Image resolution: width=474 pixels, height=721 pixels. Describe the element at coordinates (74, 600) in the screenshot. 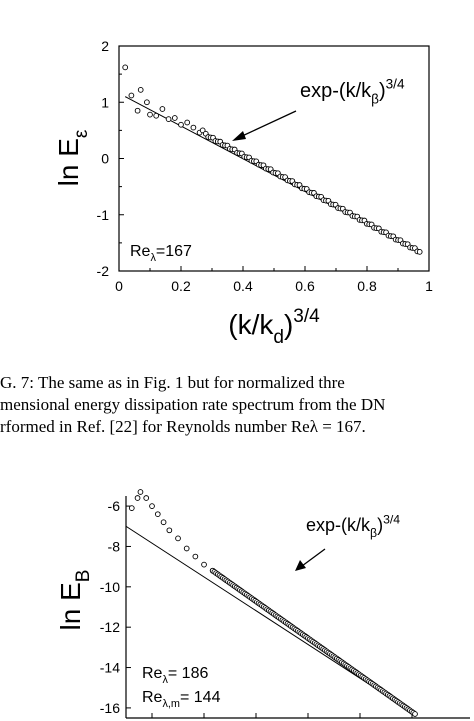

I see `y-axis-label: ln EB` at that location.